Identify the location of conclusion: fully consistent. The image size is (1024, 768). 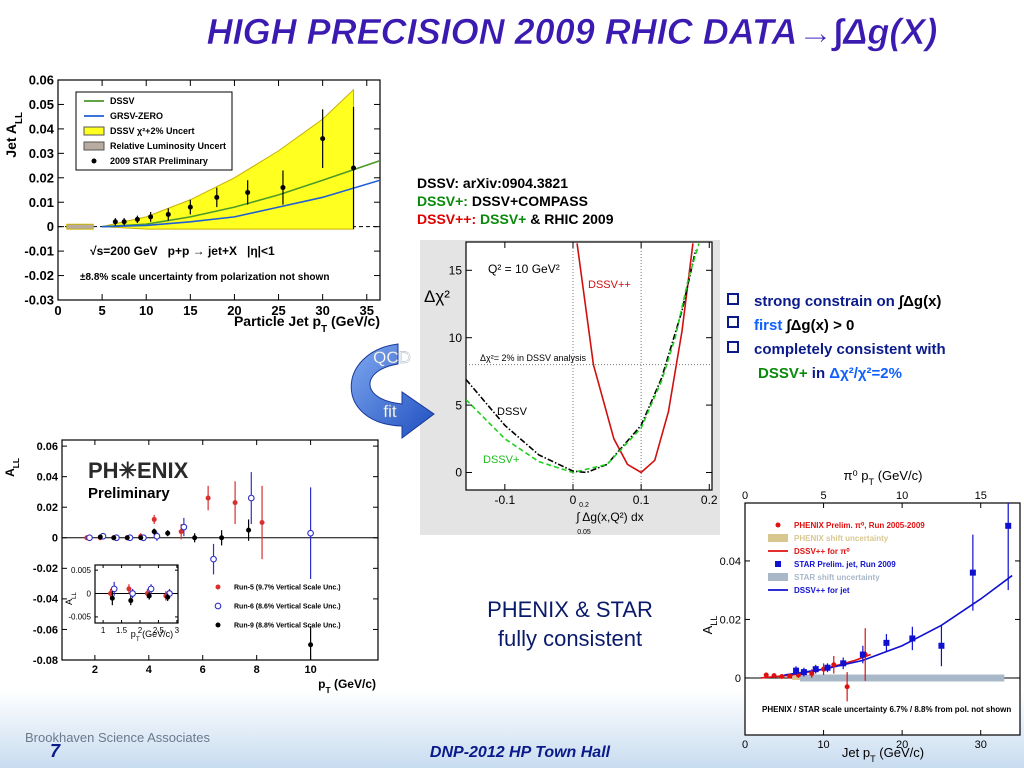
(570, 638).